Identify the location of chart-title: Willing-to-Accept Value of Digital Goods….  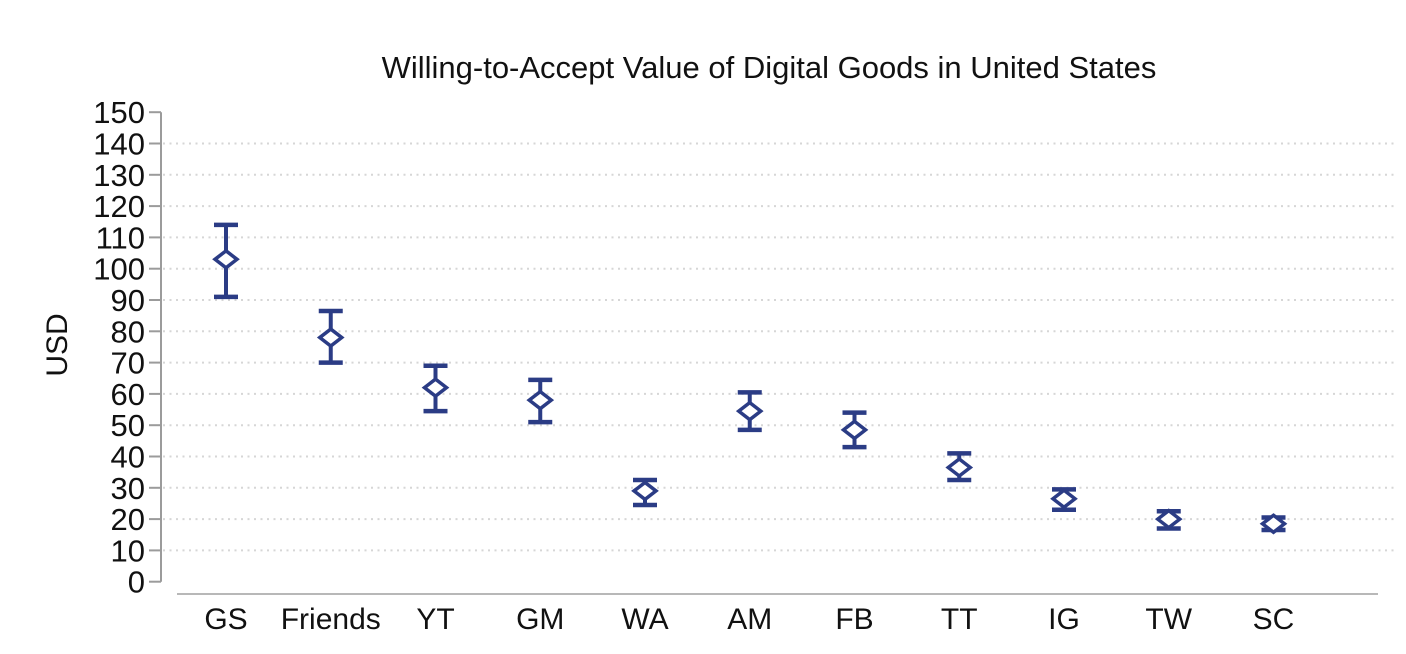
(769, 67).